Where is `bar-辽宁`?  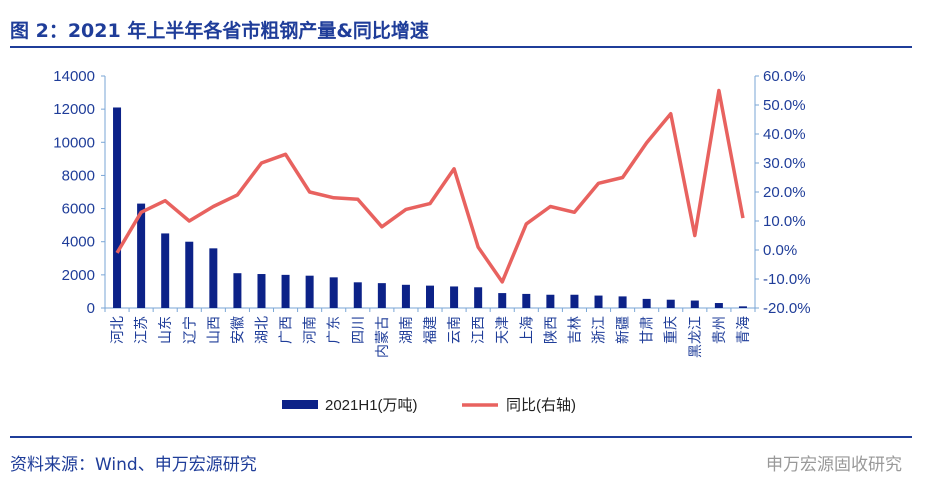 bar-辽宁 is located at coordinates (189, 274).